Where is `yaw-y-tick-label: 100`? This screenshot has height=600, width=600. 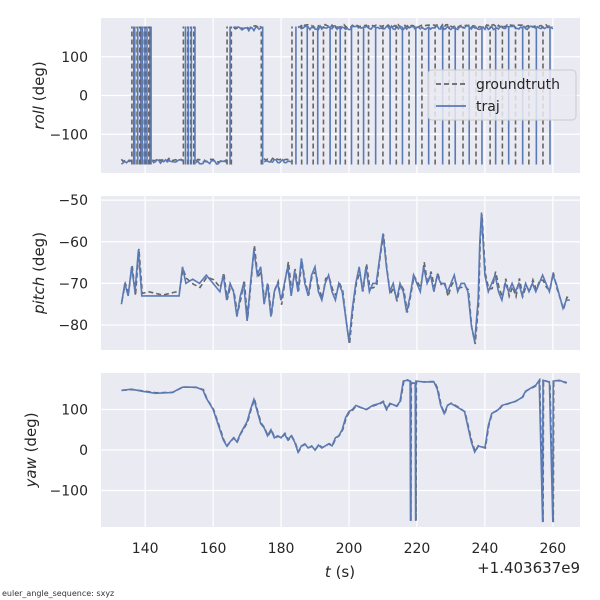 yaw-y-tick-label: 100 is located at coordinates (74, 410).